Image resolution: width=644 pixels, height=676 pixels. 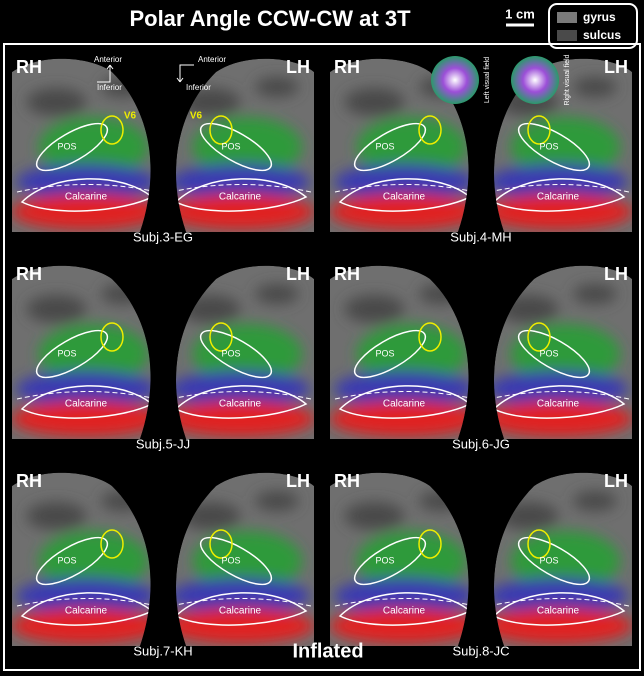 I want to click on subject-label: Subj.8-JC, so click(x=480, y=650).